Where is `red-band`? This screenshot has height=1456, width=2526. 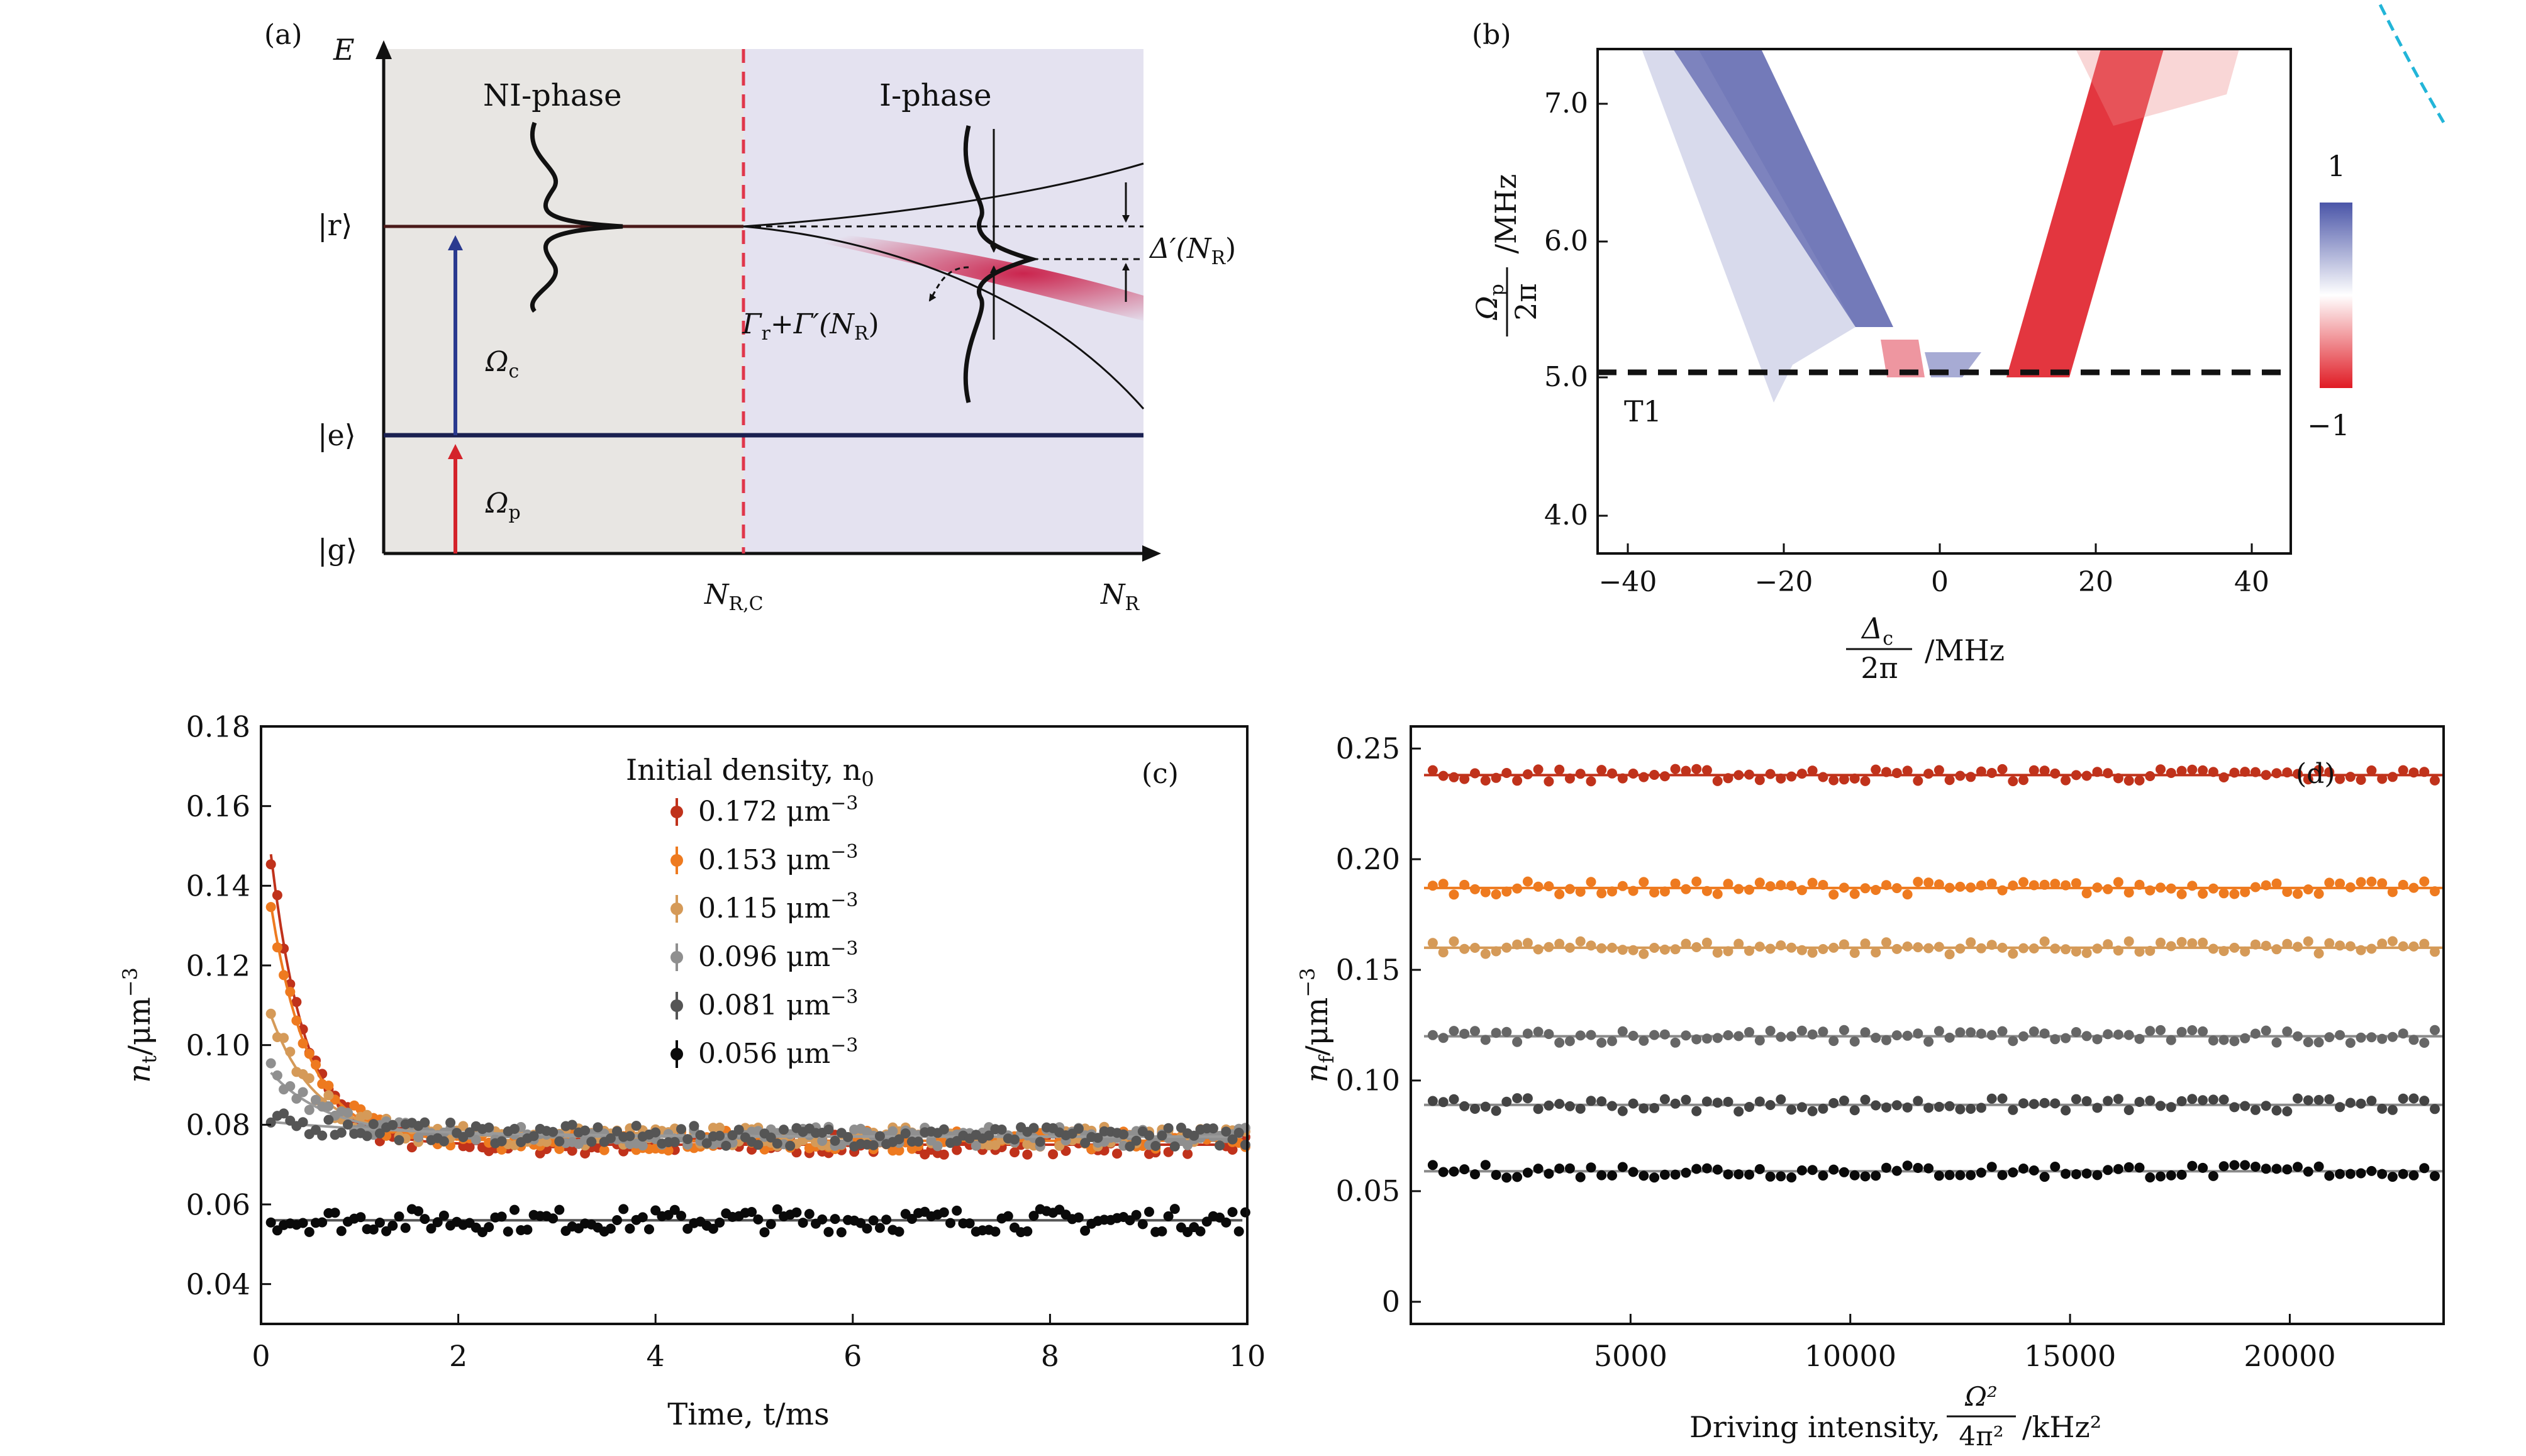 red-band is located at coordinates (2085, 213).